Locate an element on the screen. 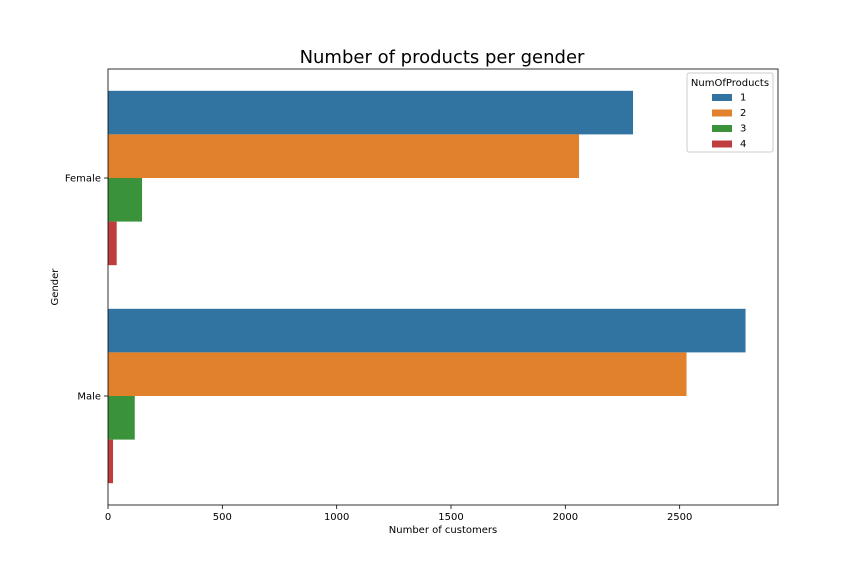 Image resolution: width=864 pixels, height=576 pixels. x-axis-ticks: 0 500 1000 1500 2000 2500 is located at coordinates (398, 514).